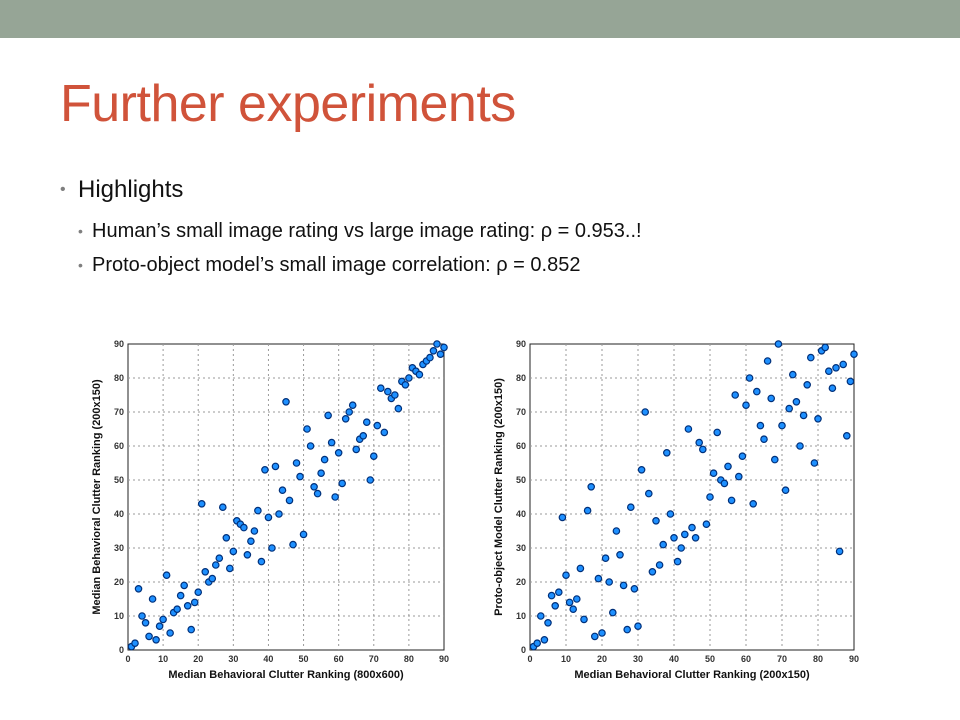 This screenshot has height=720, width=960. I want to click on y-tick-label: 80, so click(521, 378).